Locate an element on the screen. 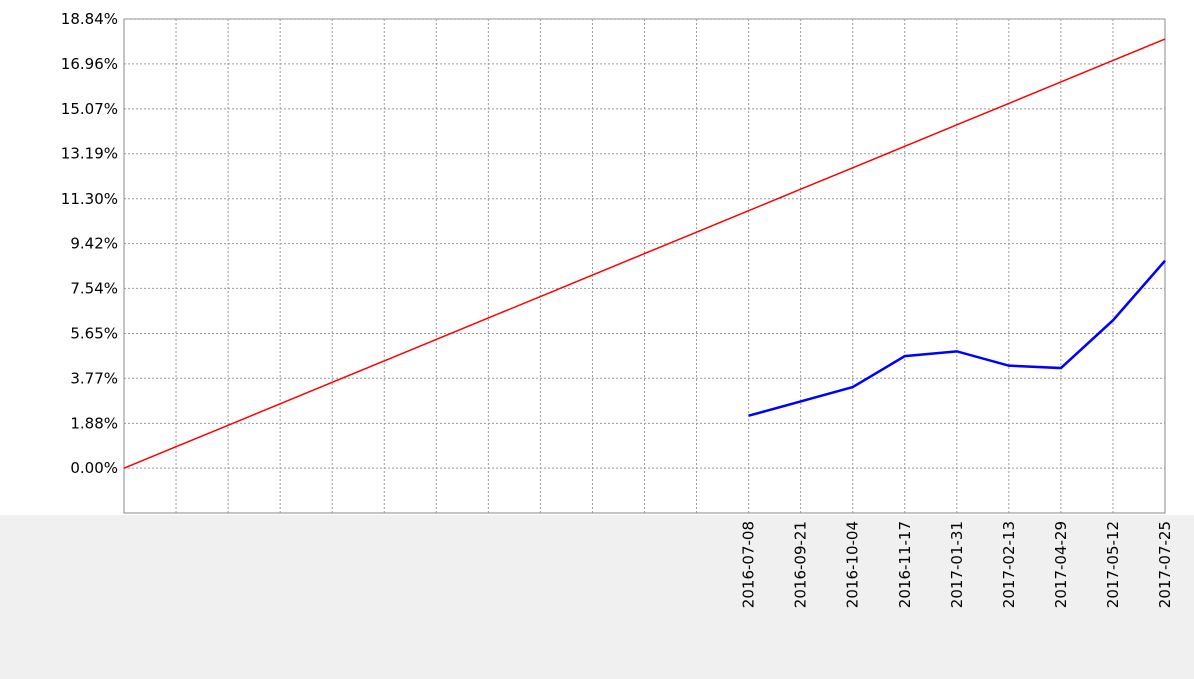  y-tick-label: 1.88% is located at coordinates (94, 423).